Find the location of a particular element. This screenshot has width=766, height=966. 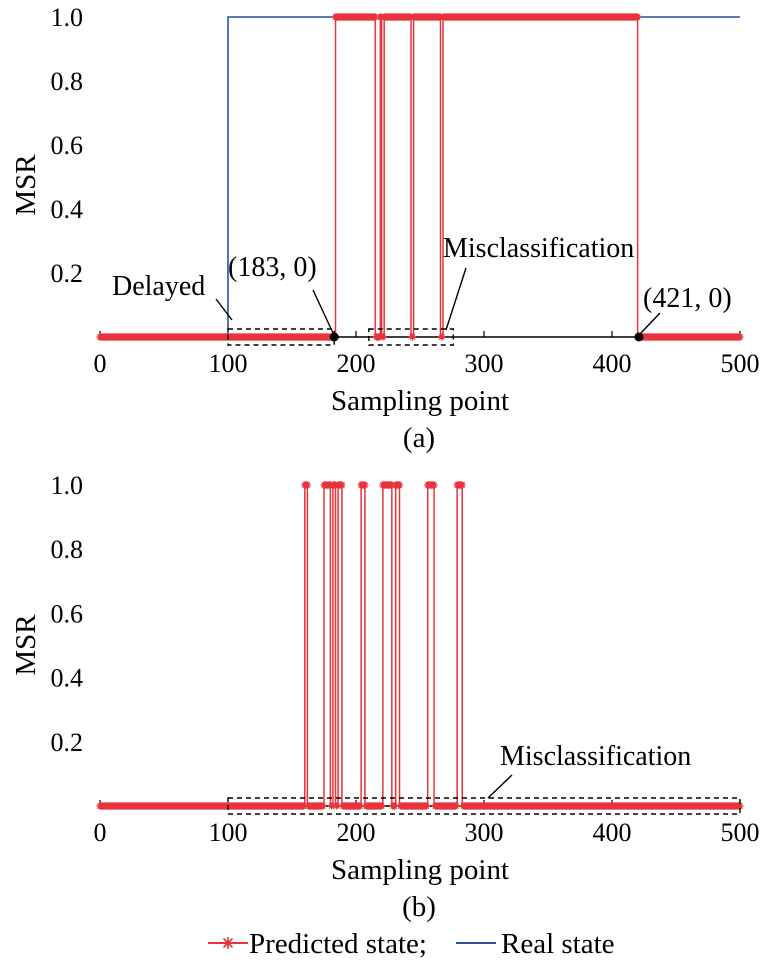

legend-predicted-label: Predicted state; is located at coordinates (338, 944).